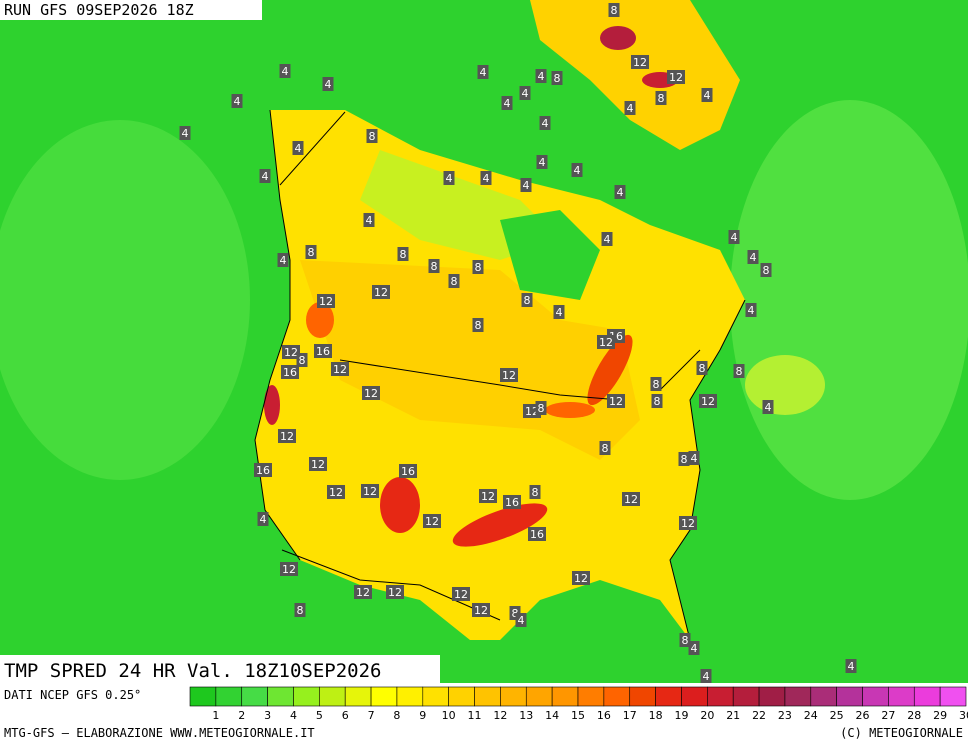 This screenshot has height=745, width=968. I want to click on legend-label: 28, so click(914, 715).